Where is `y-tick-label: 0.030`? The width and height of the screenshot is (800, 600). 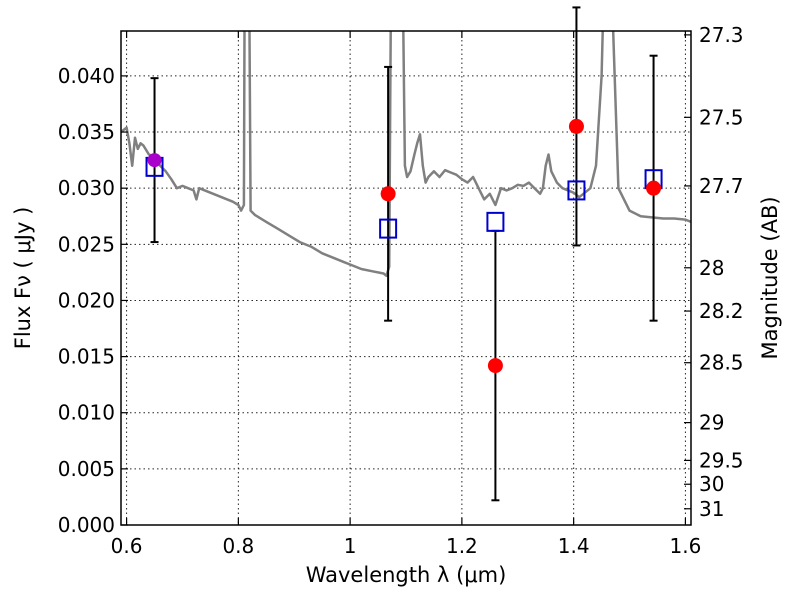 y-tick-label: 0.030 is located at coordinates (86, 188).